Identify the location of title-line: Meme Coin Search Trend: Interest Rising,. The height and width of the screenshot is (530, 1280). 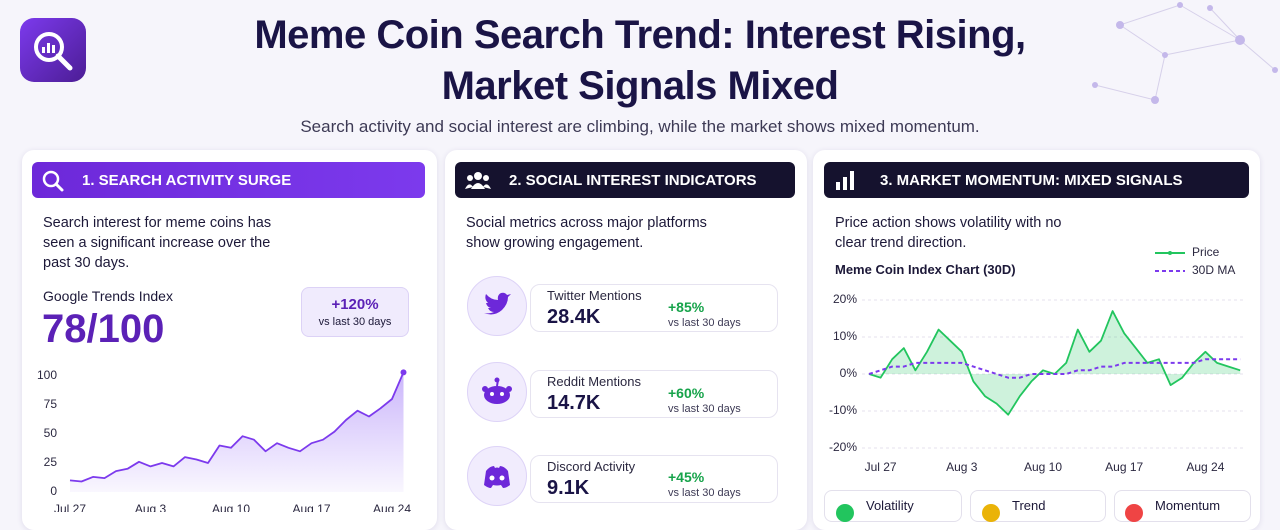
(640, 35).